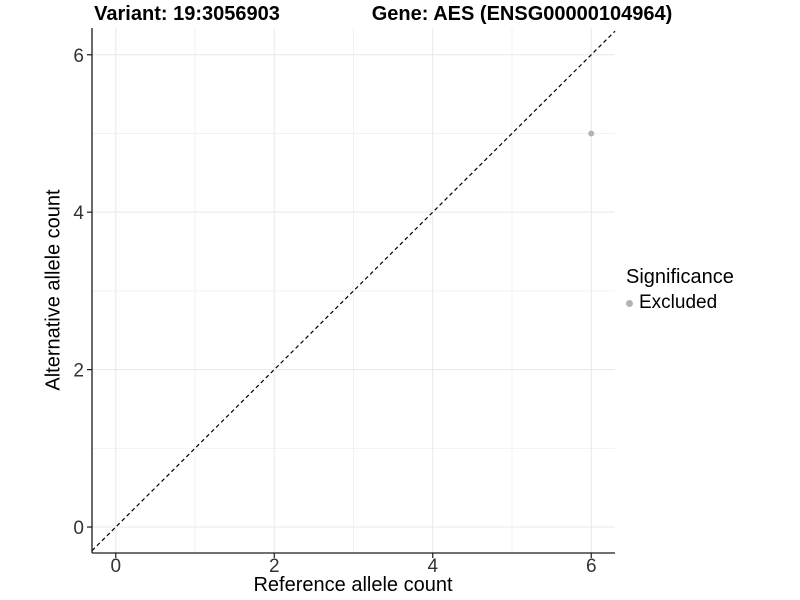 The height and width of the screenshot is (600, 800). I want to click on y-tick-label: 2, so click(78, 371).